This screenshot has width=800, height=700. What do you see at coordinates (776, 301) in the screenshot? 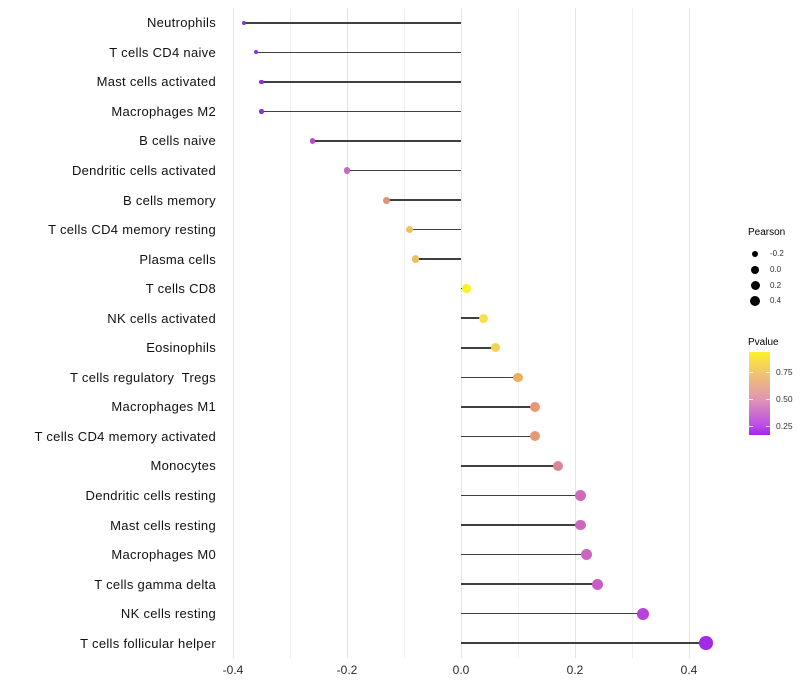
I see `size-legend-label: 0.4` at bounding box center [776, 301].